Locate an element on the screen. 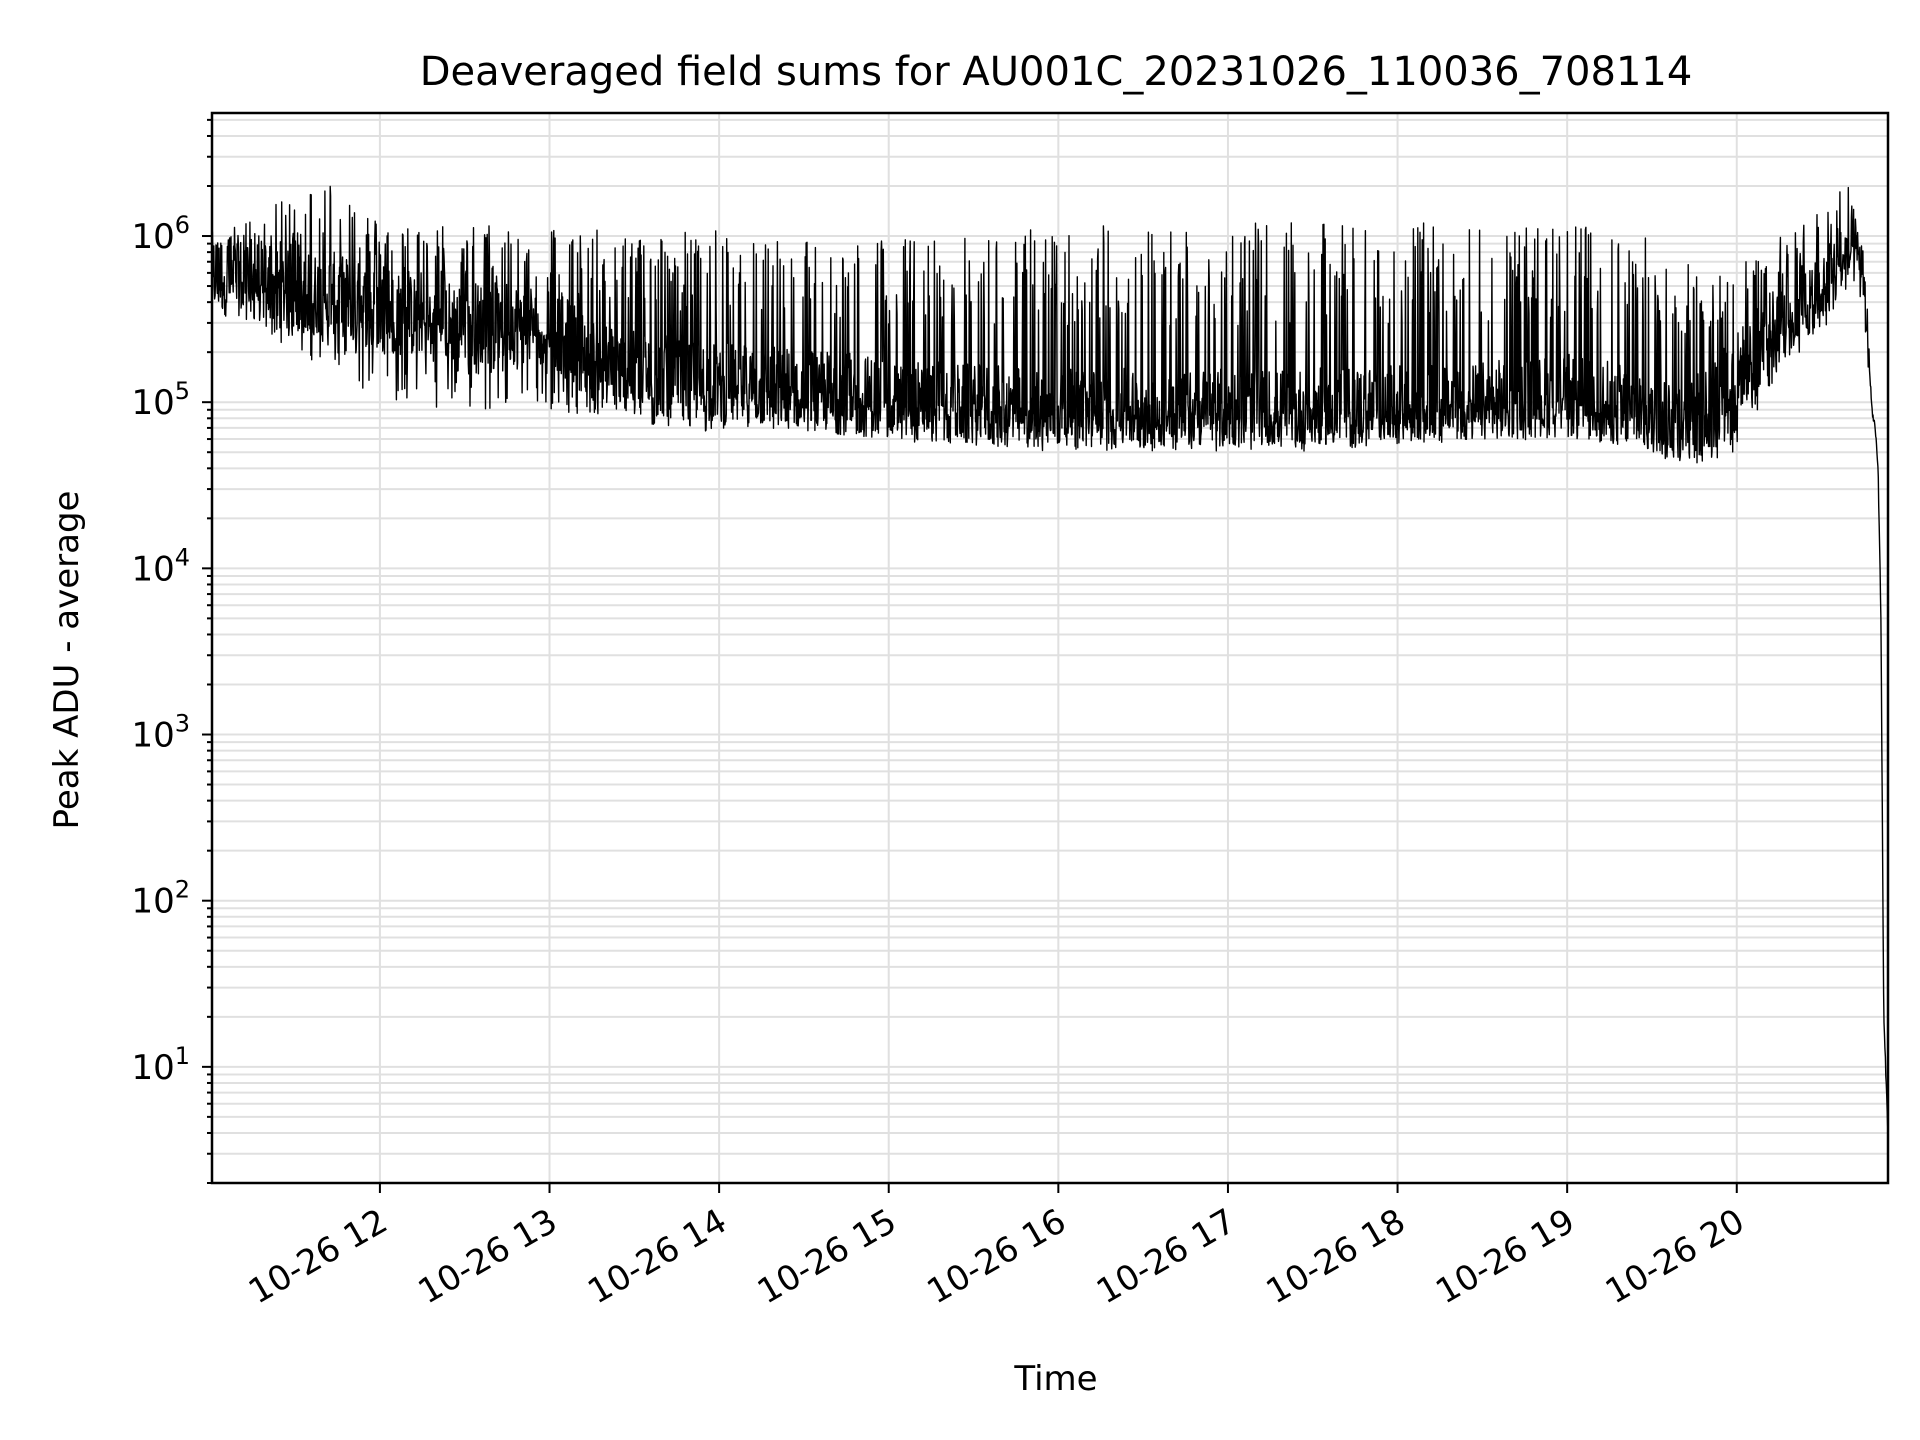 The image size is (1920, 1440). x-axis-label: Time is located at coordinates (1055, 1379).